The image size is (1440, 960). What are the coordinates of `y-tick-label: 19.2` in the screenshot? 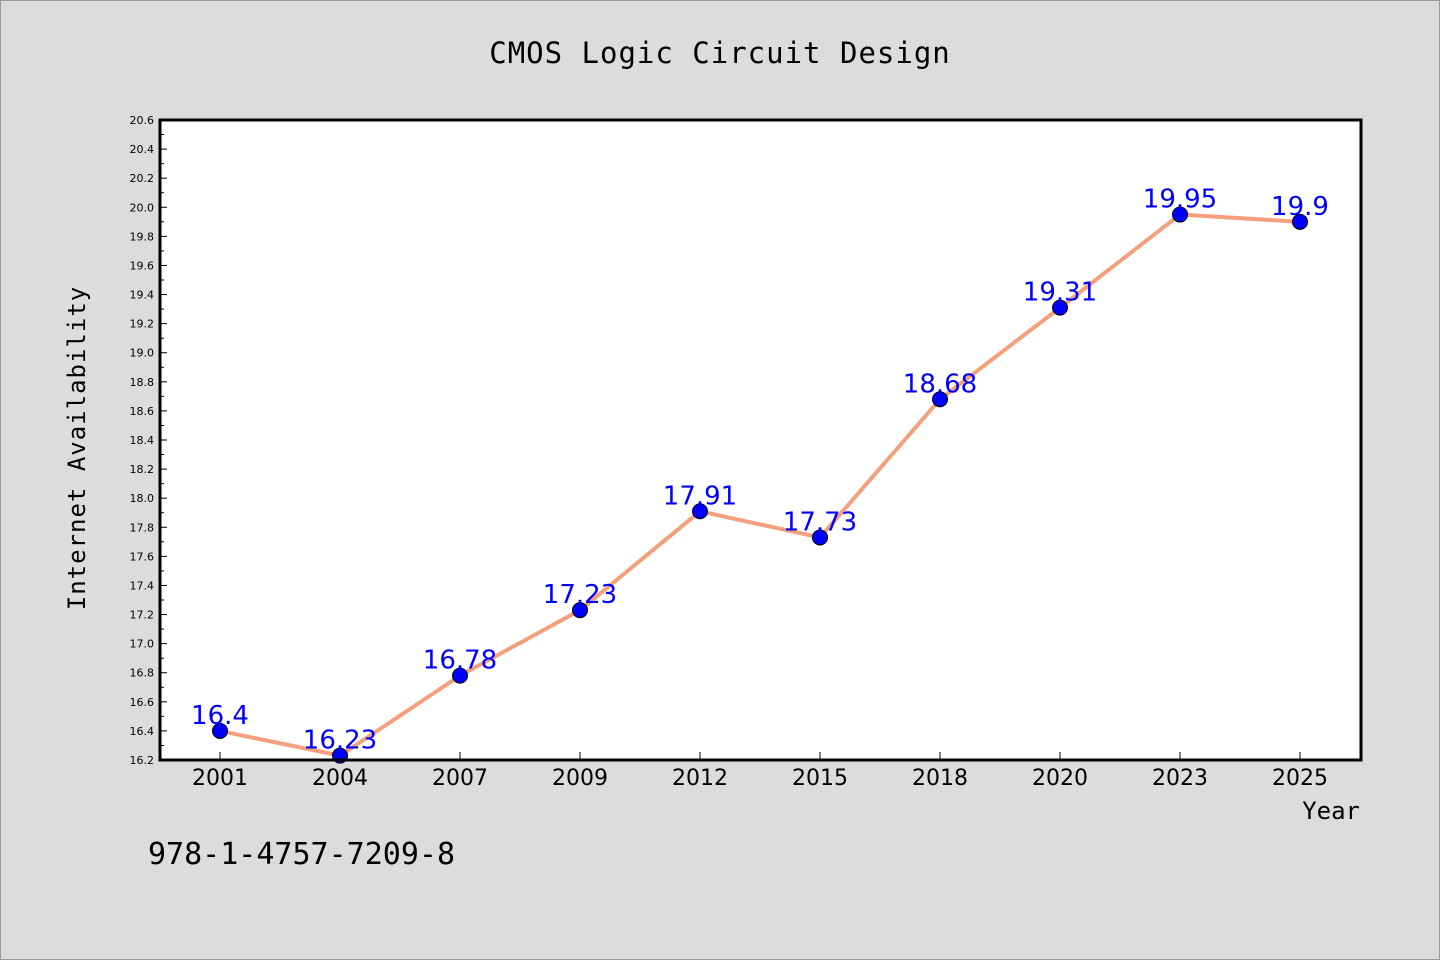 It's located at (142, 324).